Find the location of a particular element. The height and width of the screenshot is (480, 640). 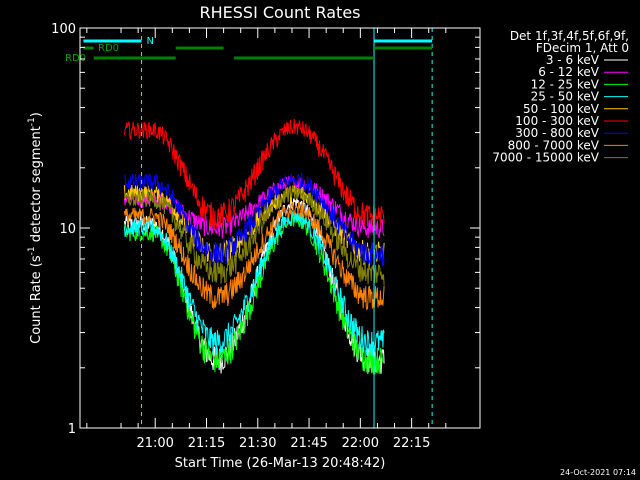

y-tick-label: 100 is located at coordinates (63, 29).